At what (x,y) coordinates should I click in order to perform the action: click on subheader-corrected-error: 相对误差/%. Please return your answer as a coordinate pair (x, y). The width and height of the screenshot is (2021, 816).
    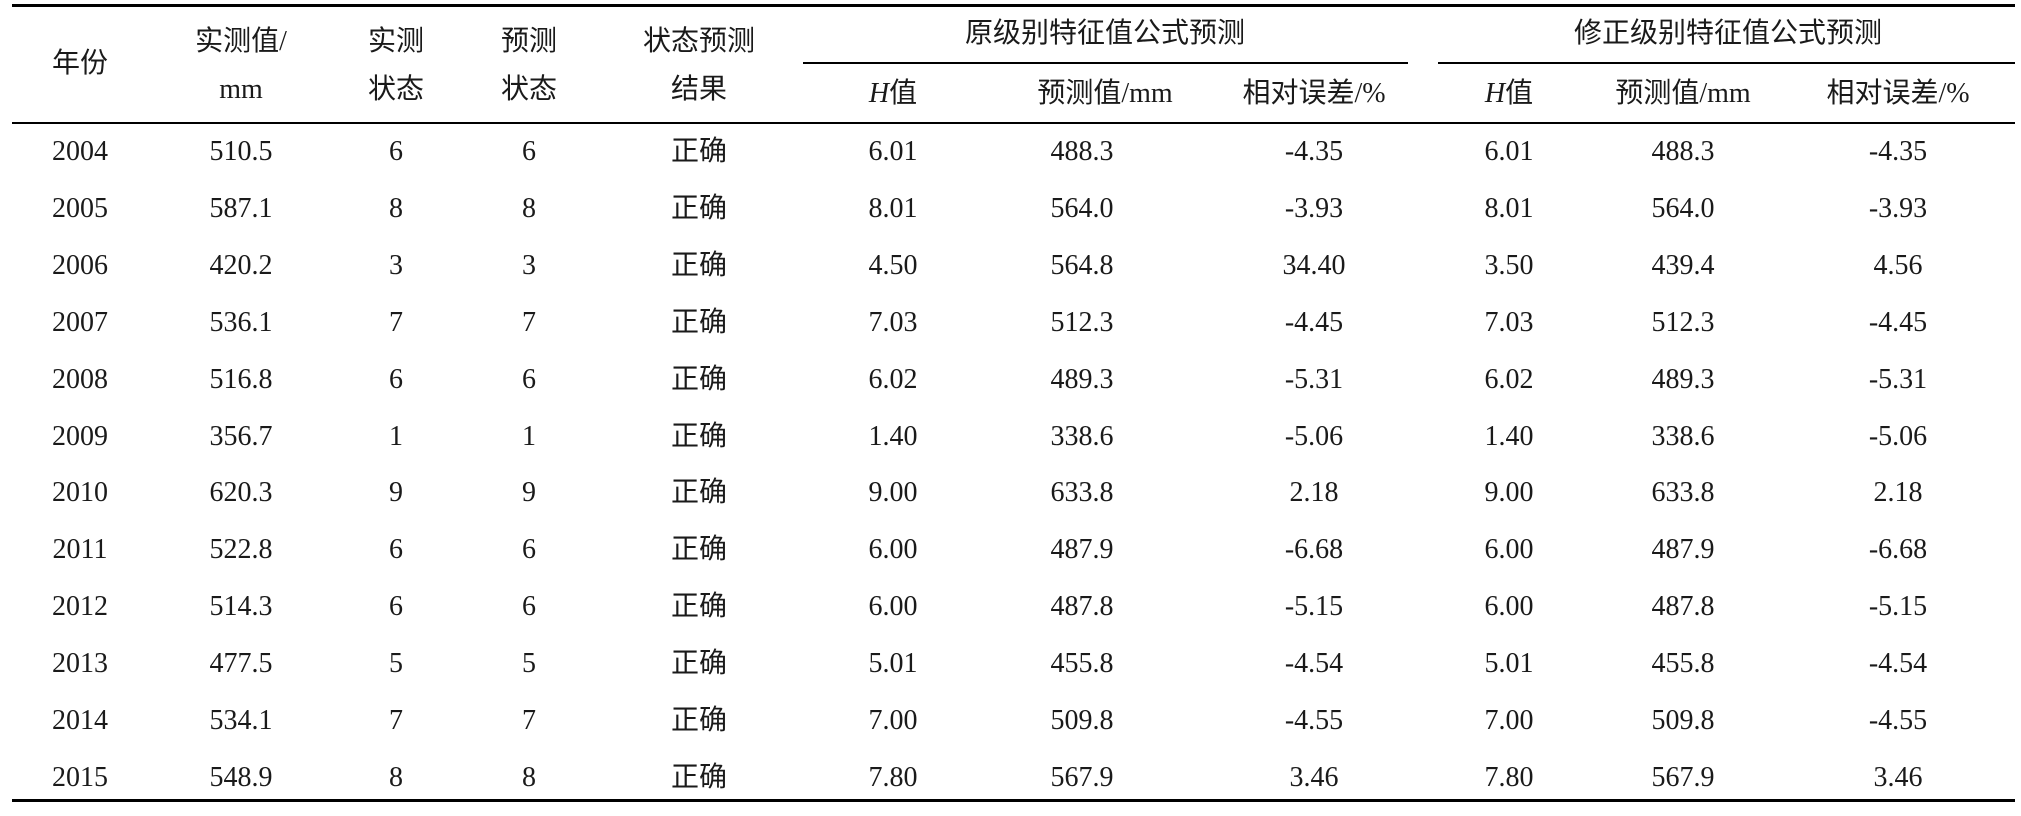
    Looking at the image, I should click on (1898, 93).